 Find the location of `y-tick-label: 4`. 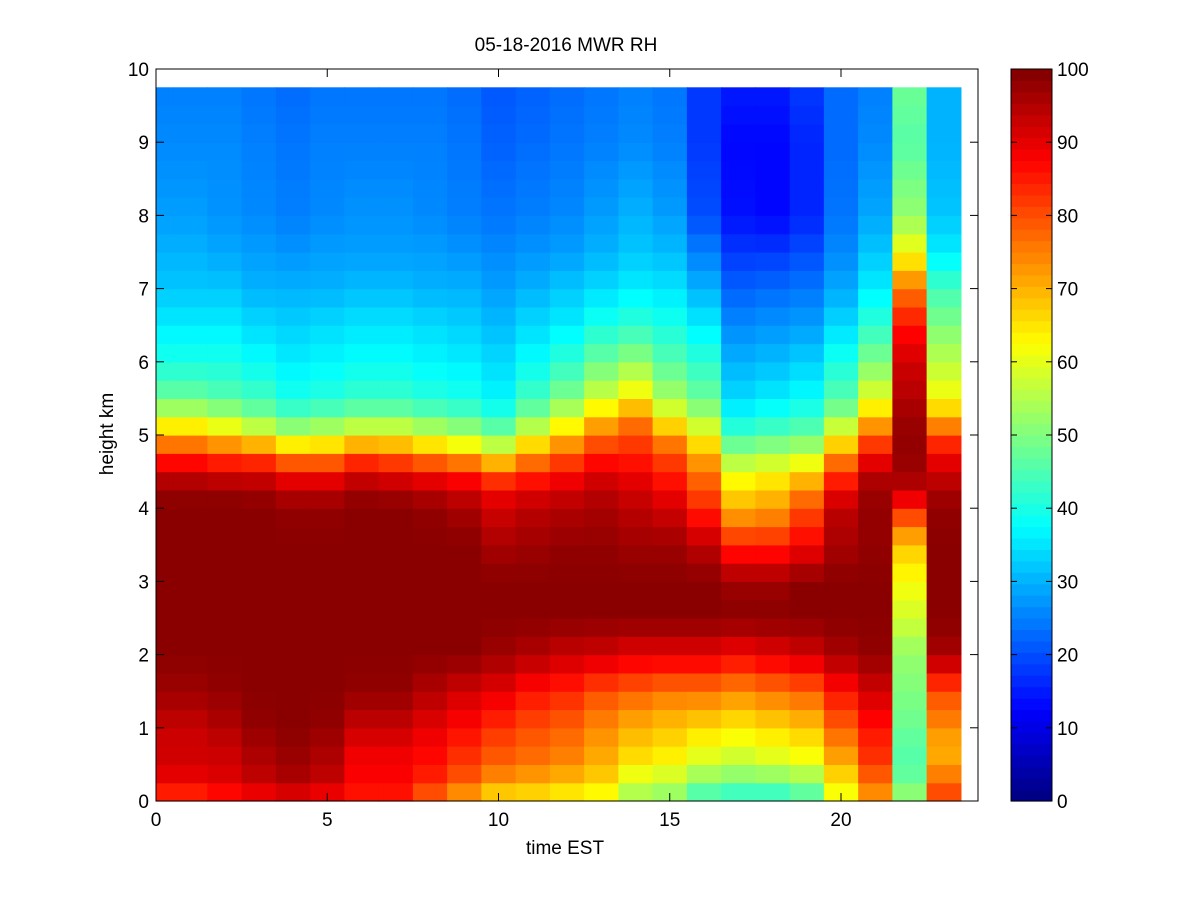

y-tick-label: 4 is located at coordinates (143, 509).